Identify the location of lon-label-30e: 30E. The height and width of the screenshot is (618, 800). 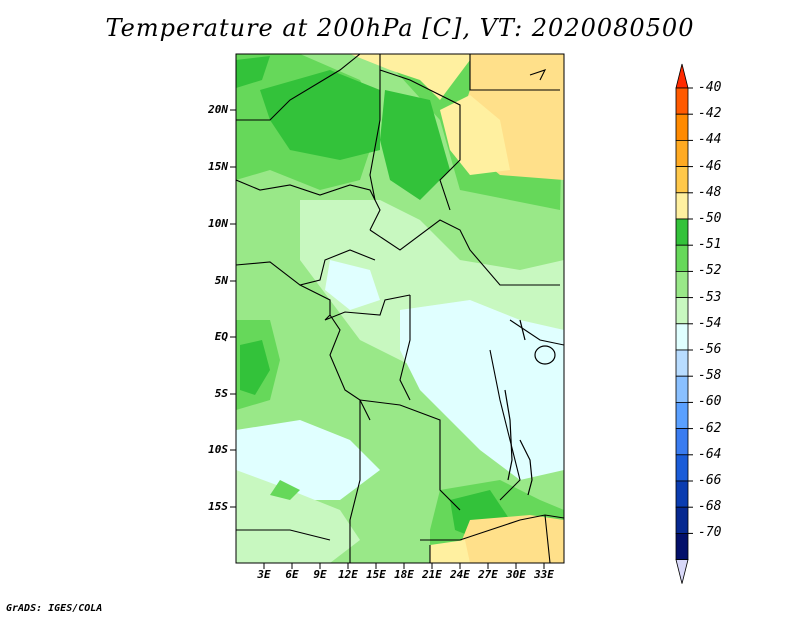
(516, 574).